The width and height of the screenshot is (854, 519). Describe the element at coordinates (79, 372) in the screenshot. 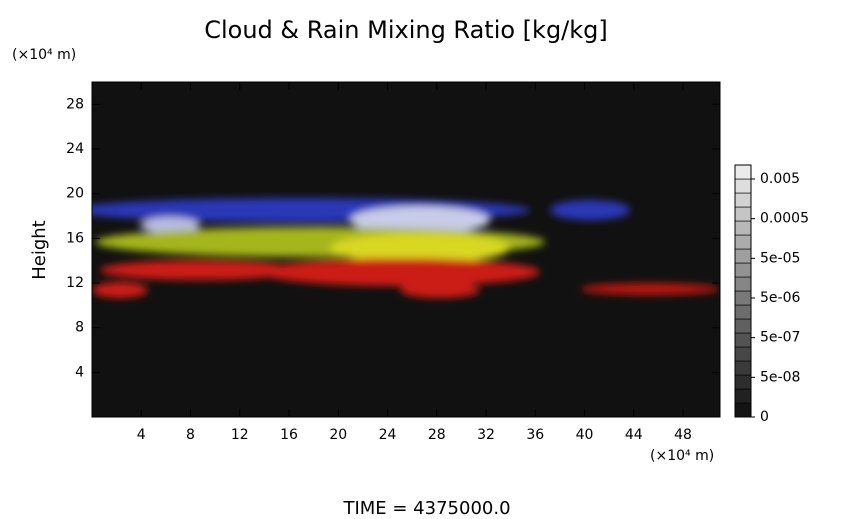

I see `y-tick-label: 4` at that location.